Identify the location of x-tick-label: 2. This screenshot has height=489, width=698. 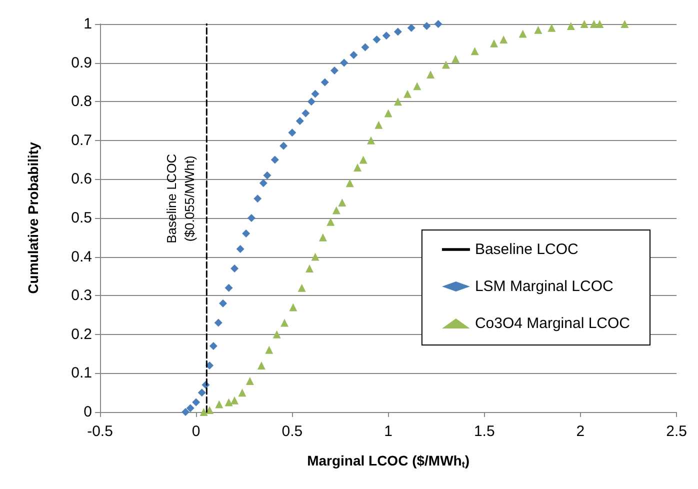
(580, 431).